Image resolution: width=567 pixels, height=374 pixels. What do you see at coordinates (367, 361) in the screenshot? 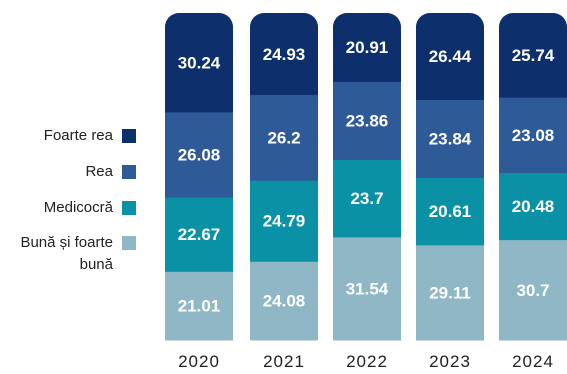
I see `x-tick-label-2022: 2022` at bounding box center [367, 361].